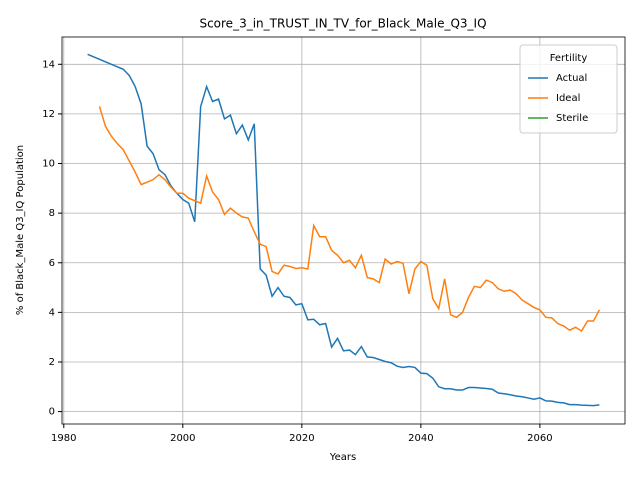  Describe the element at coordinates (301, 438) in the screenshot. I see `x-tick-label: 2020` at that location.